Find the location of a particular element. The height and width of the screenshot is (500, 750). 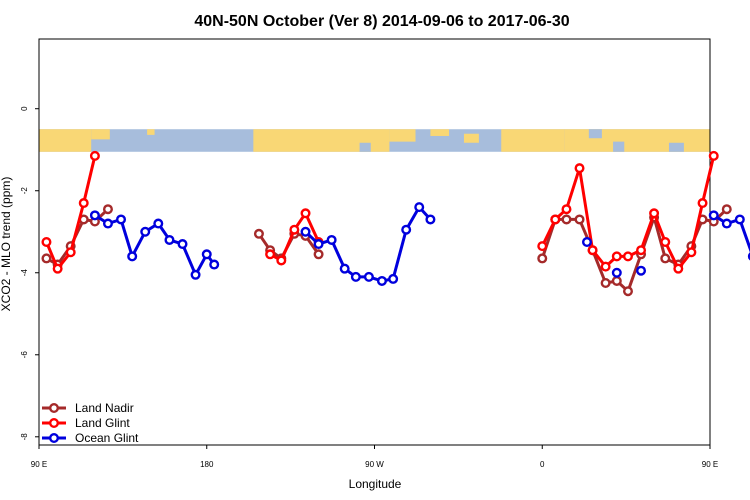

x-axis-label: Longitude is located at coordinates (375, 484).